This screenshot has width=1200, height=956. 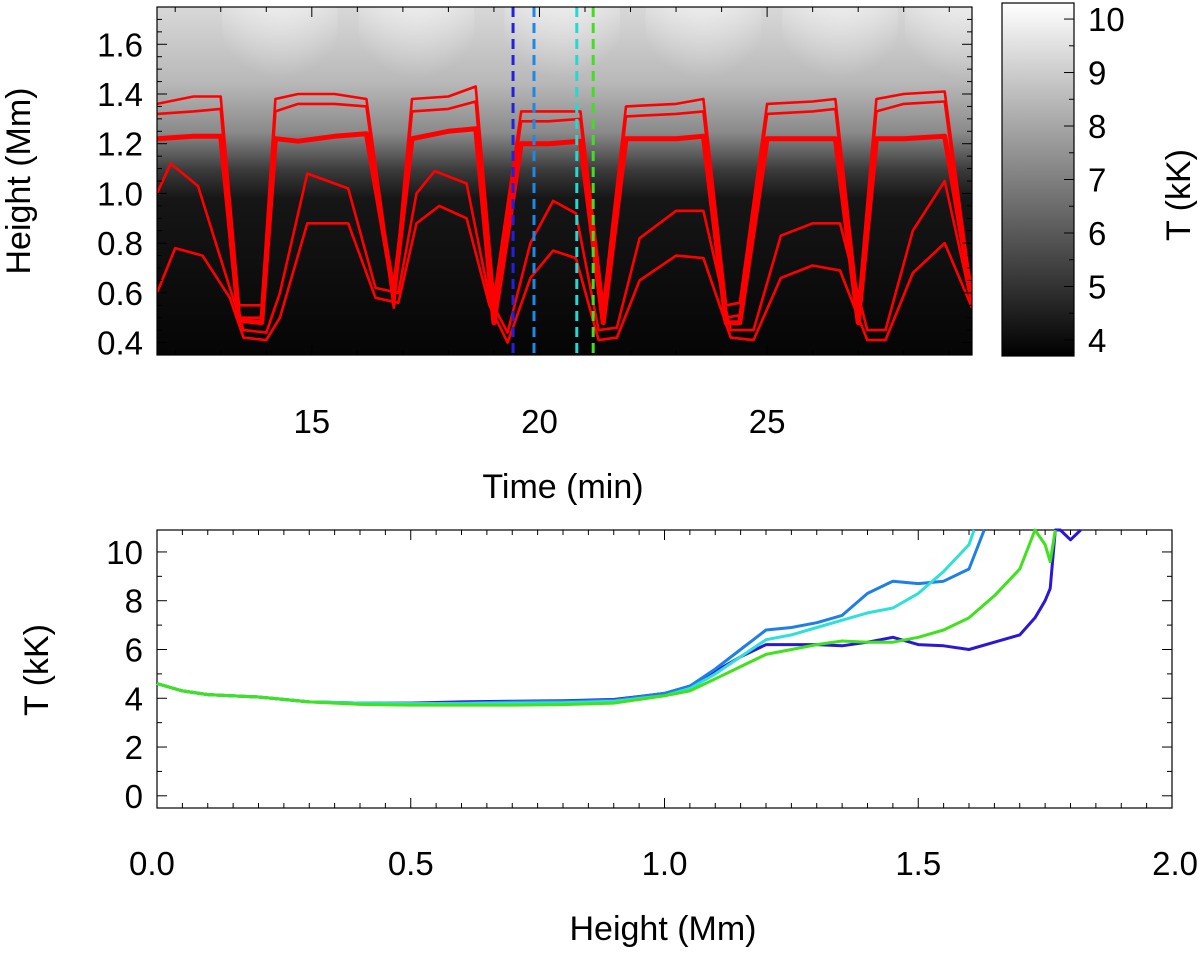 What do you see at coordinates (124, 552) in the screenshot?
I see `y-tick-label: 10` at bounding box center [124, 552].